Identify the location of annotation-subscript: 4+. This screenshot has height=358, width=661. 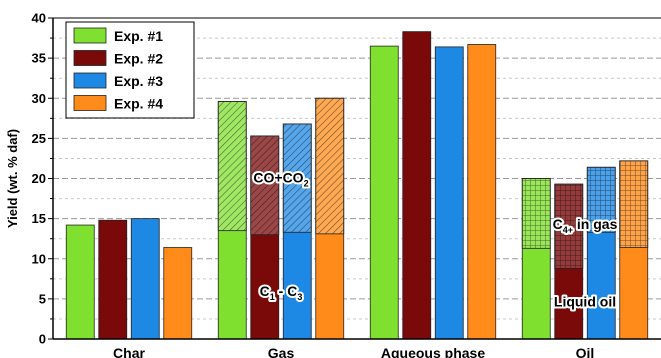
(568, 230).